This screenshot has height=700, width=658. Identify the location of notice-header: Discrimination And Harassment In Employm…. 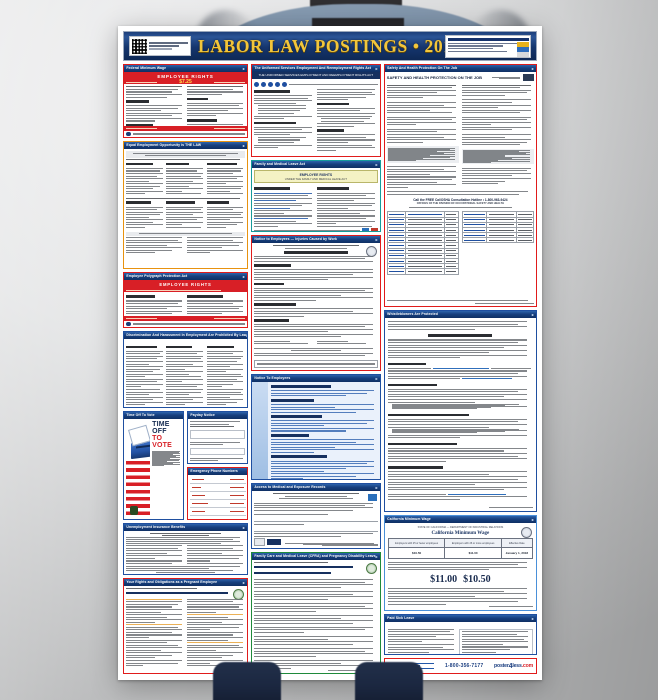
(185, 336).